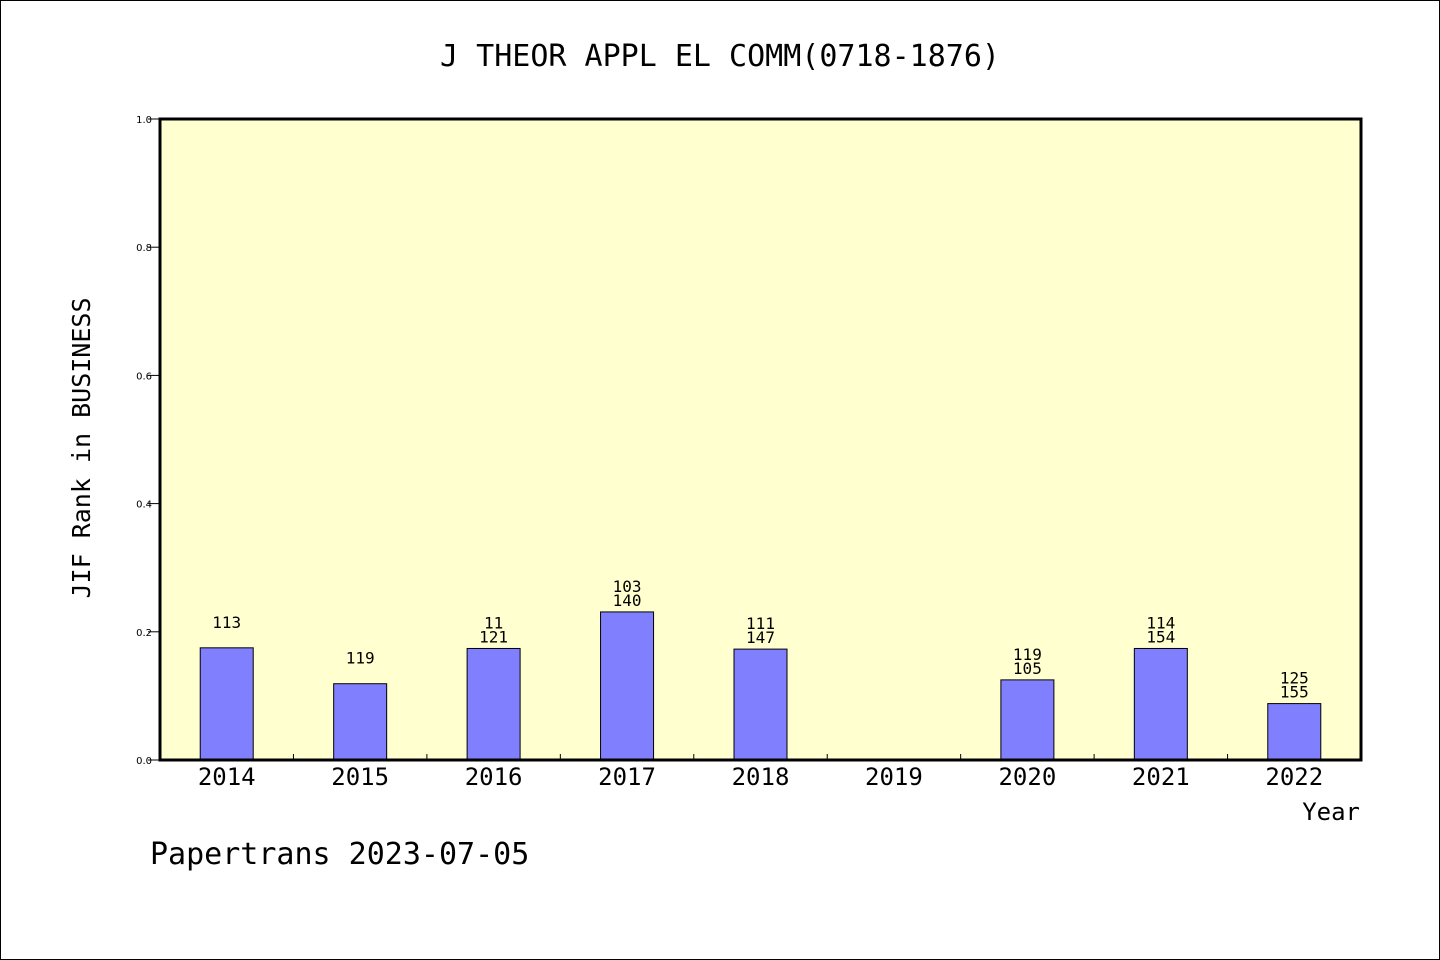 This screenshot has width=1440, height=960. What do you see at coordinates (493, 704) in the screenshot?
I see `bar-2016` at bounding box center [493, 704].